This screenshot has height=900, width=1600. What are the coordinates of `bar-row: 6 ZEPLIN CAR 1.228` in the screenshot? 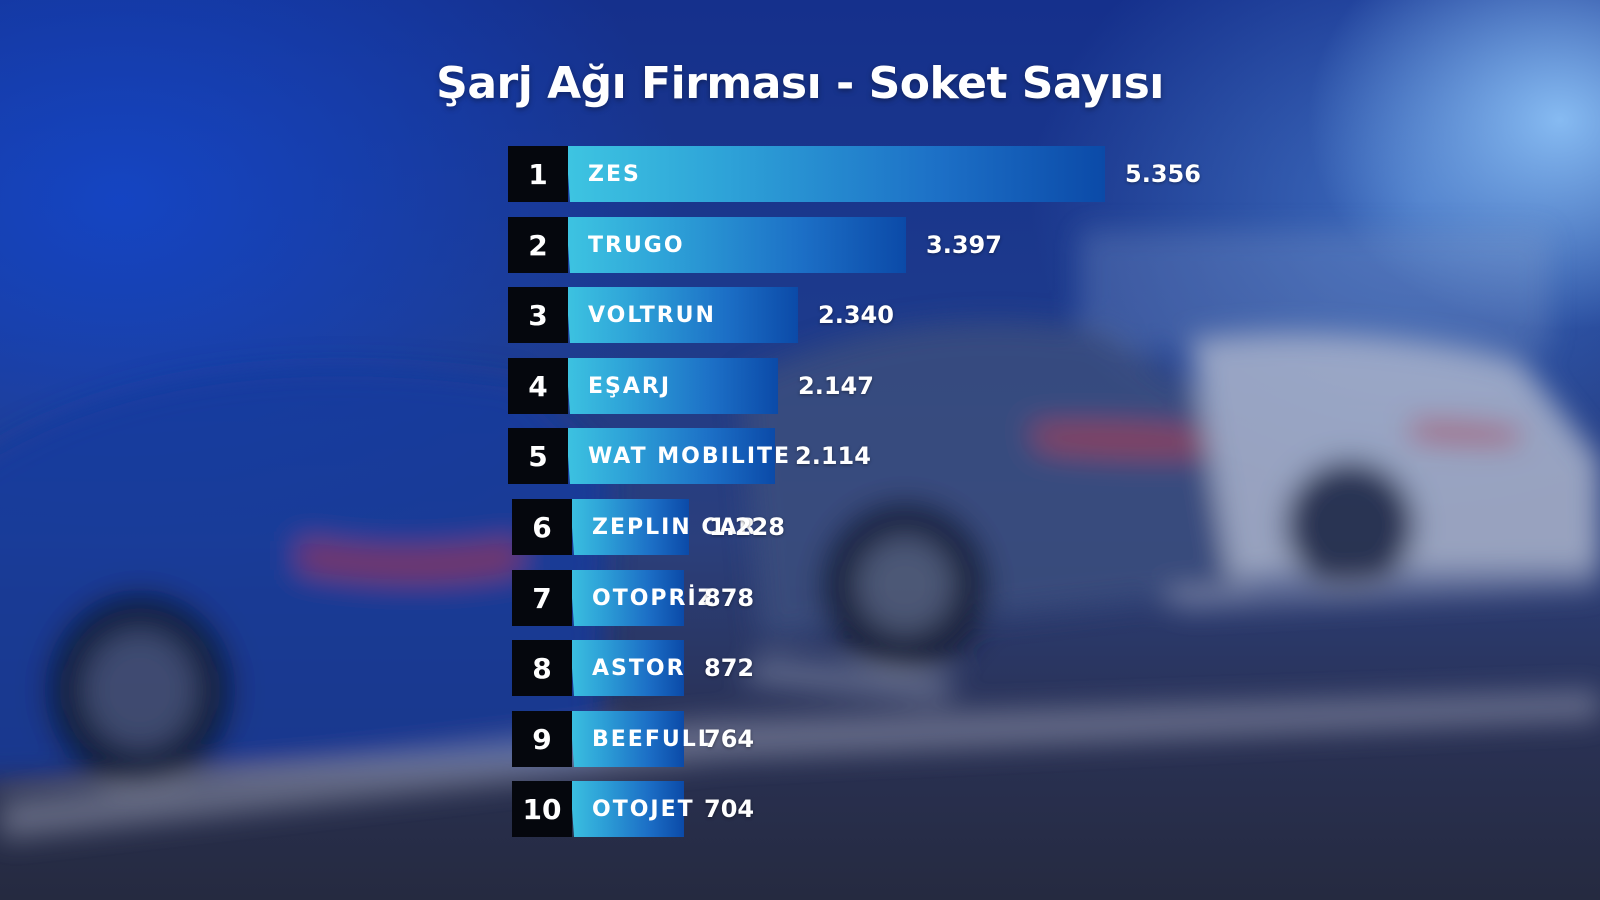 It's located at (670, 527).